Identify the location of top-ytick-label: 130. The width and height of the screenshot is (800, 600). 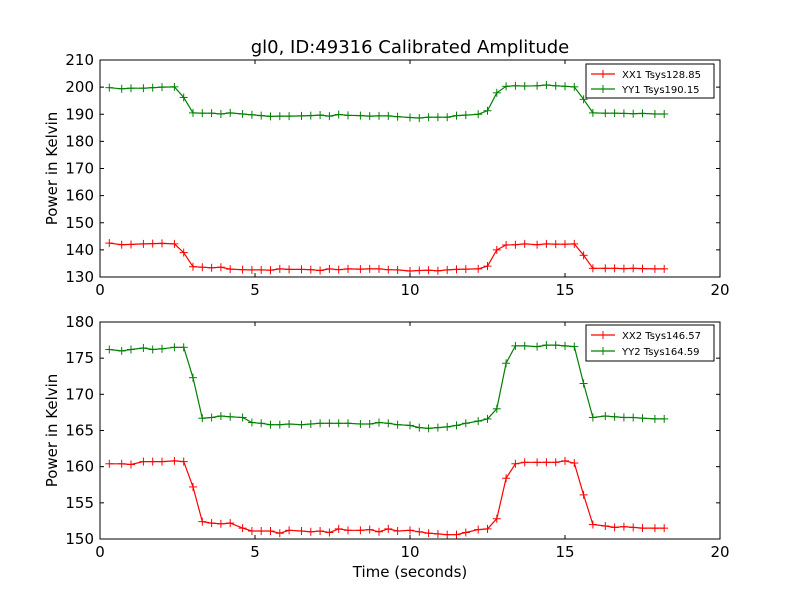
(79, 277).